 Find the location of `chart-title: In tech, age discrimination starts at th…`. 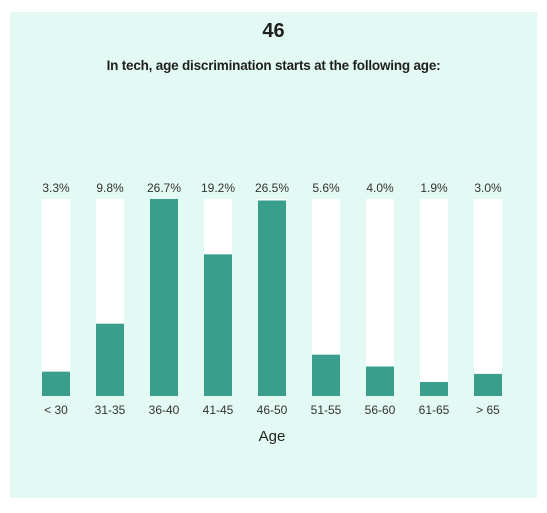

chart-title: In tech, age discrimination starts at th… is located at coordinates (273, 65).